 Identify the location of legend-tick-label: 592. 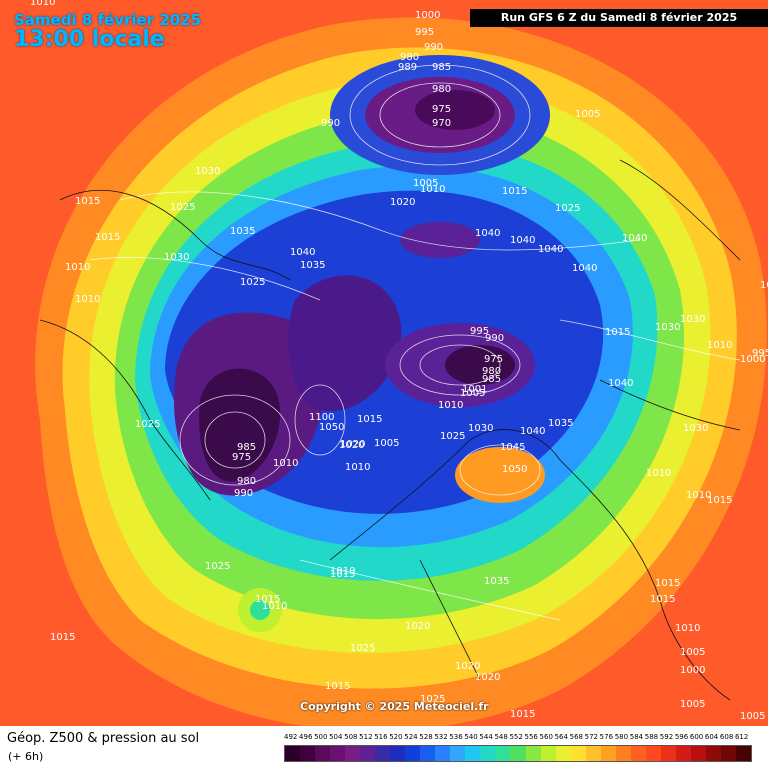
(666, 737).